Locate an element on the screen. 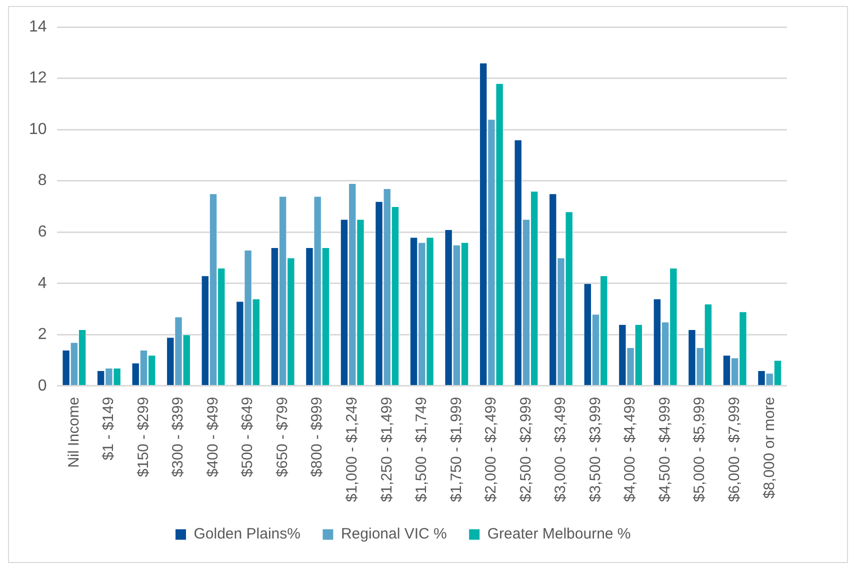  y-tick-label: 14 is located at coordinates (38, 27).